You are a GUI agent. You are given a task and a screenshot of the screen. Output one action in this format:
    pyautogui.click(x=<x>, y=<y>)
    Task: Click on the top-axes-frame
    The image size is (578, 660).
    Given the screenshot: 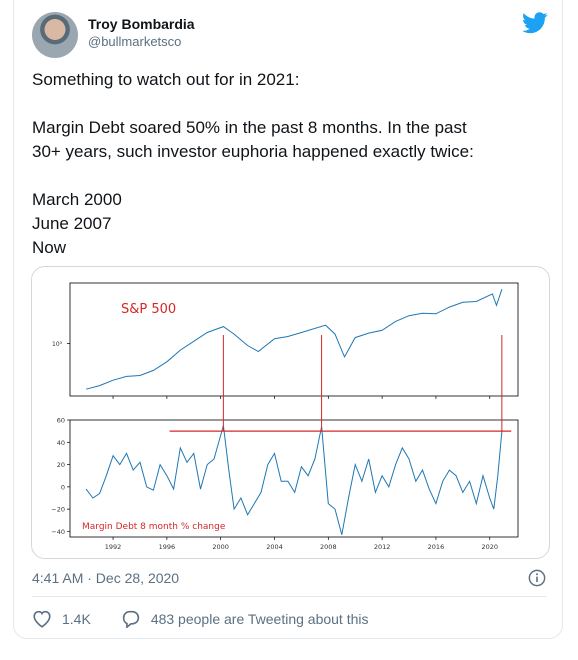 What is the action you would take?
    pyautogui.click(x=294, y=339)
    